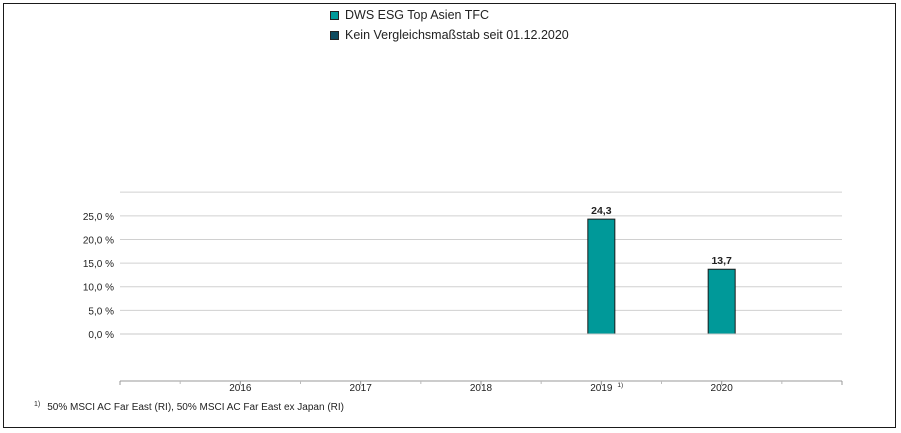 This screenshot has width=901, height=433. I want to click on y-tick-label: 15,0 %, so click(98, 264).